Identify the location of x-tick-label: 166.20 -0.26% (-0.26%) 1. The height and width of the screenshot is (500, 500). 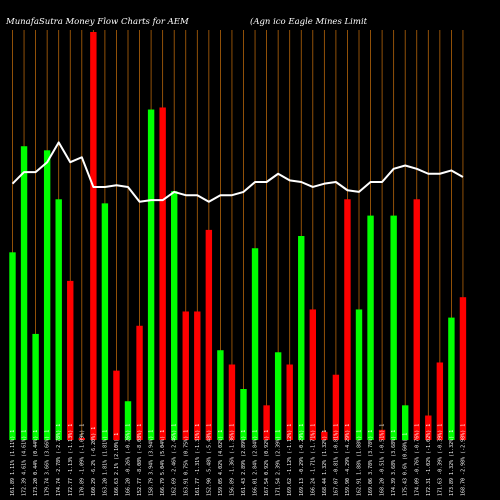
(129, 460).